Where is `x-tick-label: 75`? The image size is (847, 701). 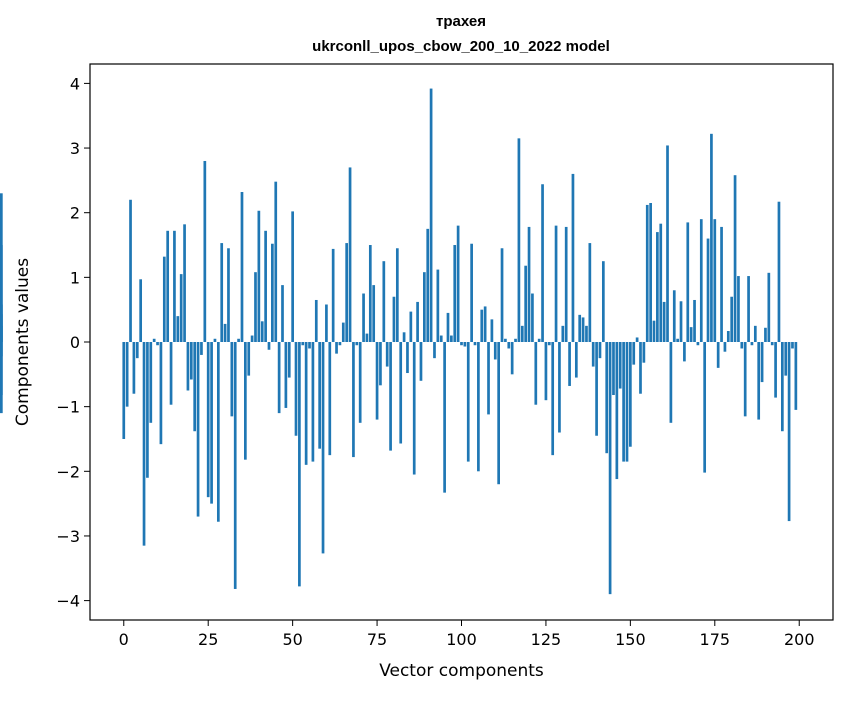
x-tick-label: 75 is located at coordinates (377, 639).